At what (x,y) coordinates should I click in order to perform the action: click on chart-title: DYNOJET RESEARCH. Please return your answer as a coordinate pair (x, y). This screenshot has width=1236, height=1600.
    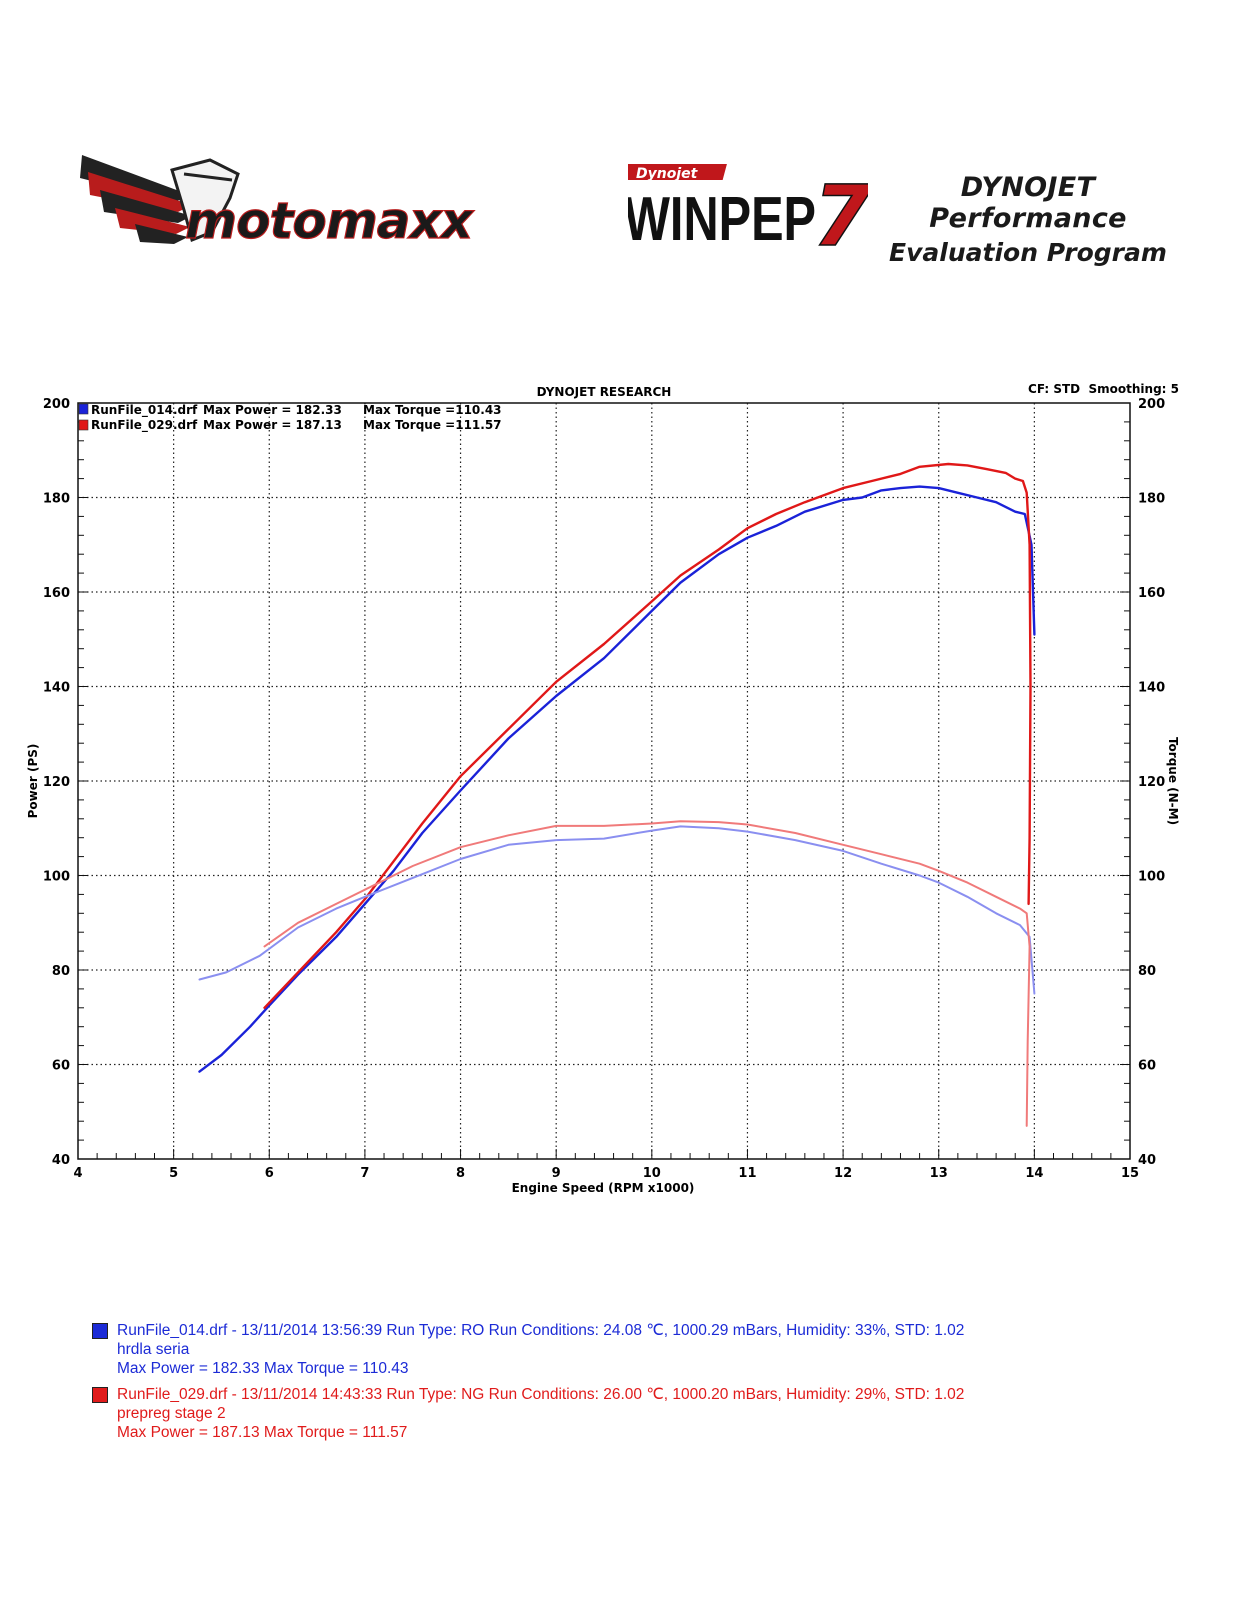
    Looking at the image, I should click on (604, 392).